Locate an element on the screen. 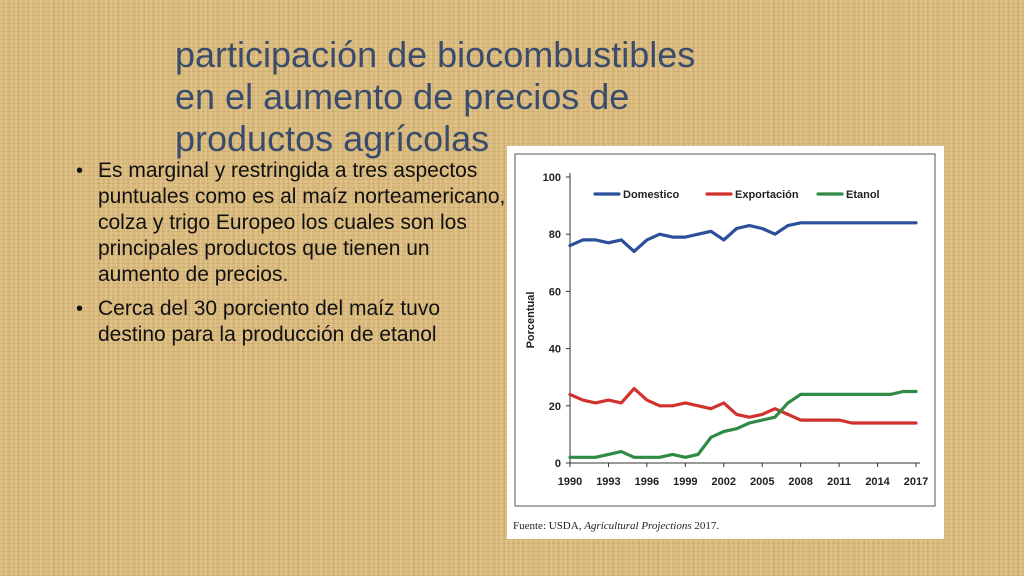 This screenshot has height=576, width=1024. legend-label: Etanol is located at coordinates (863, 195).